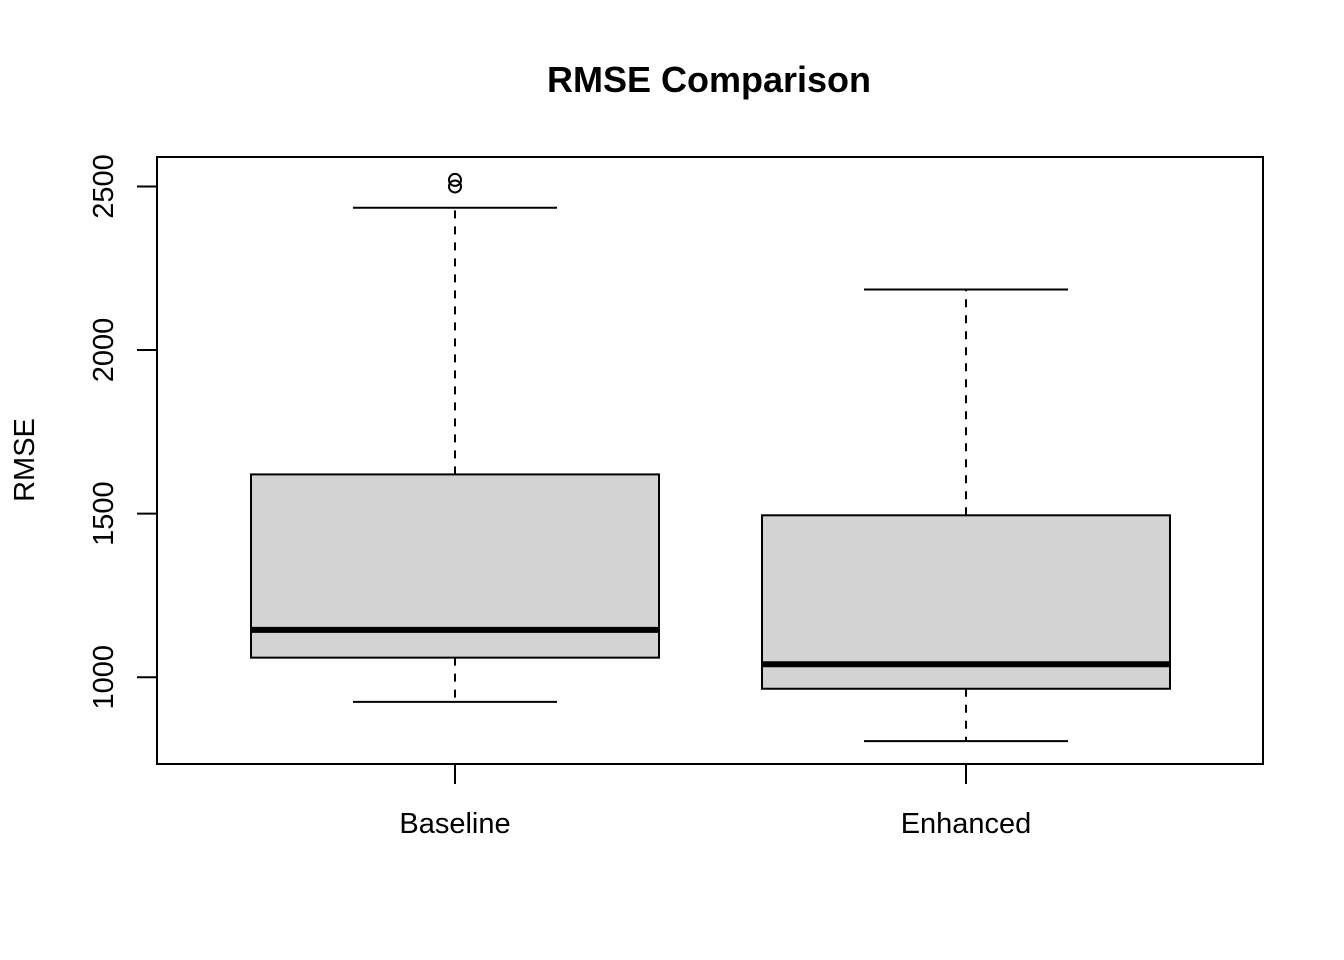 The image size is (1344, 960). I want to click on y-tick-label-2000: 2000, so click(104, 350).